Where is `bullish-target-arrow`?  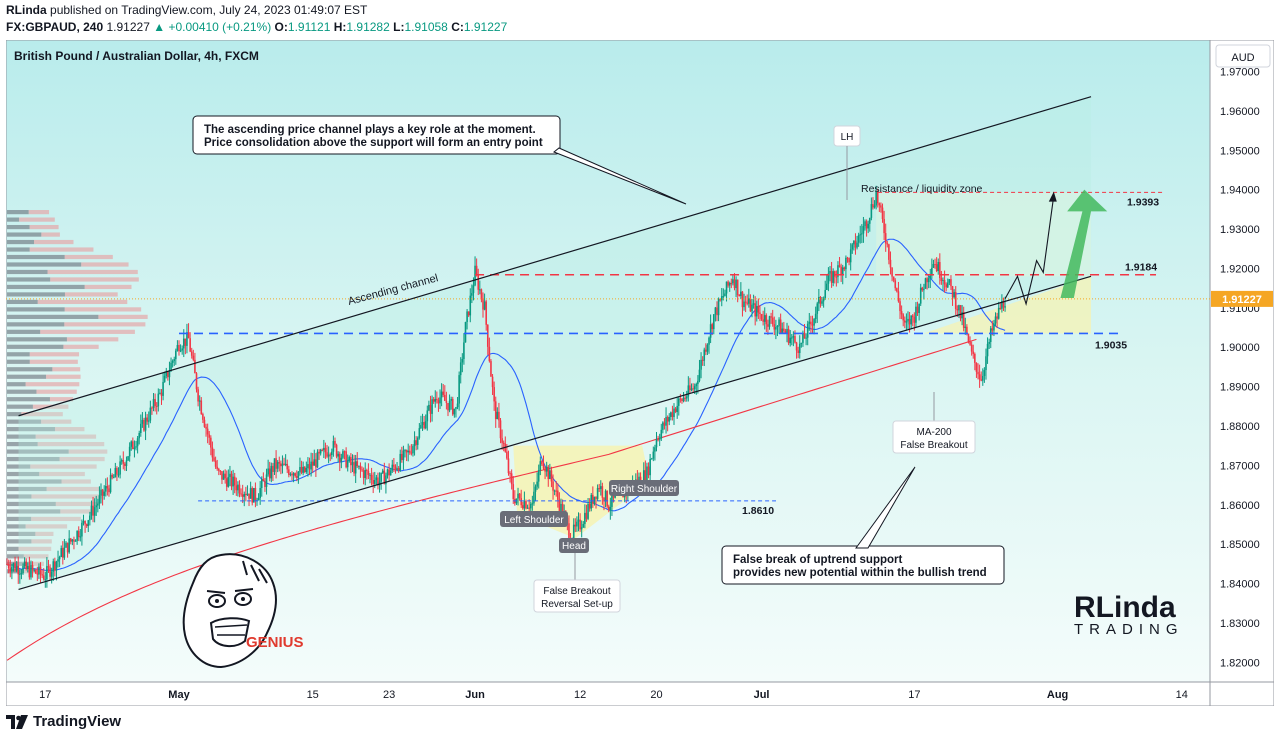 bullish-target-arrow is located at coordinates (1084, 243).